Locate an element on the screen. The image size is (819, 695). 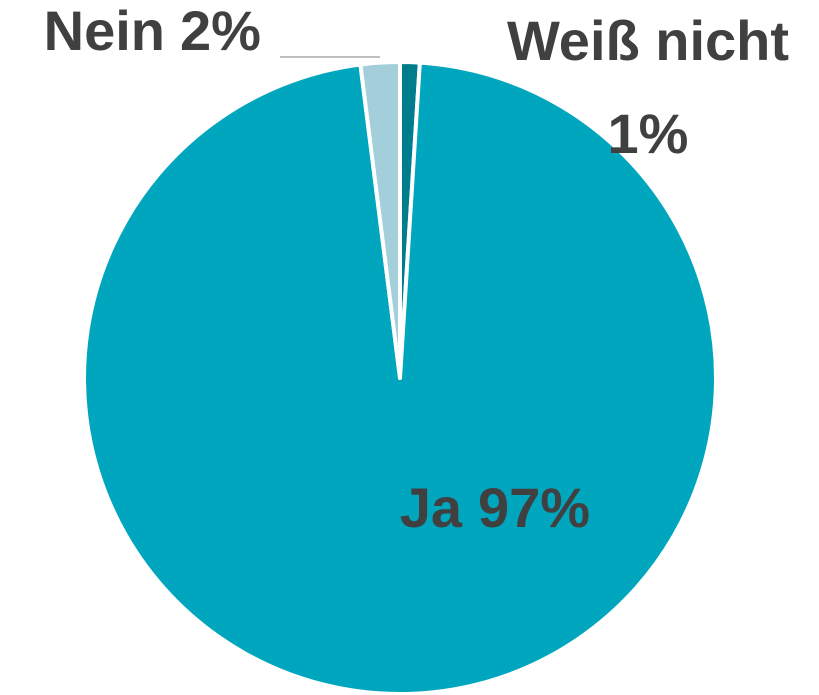
value-label: 2% is located at coordinates (220, 31).